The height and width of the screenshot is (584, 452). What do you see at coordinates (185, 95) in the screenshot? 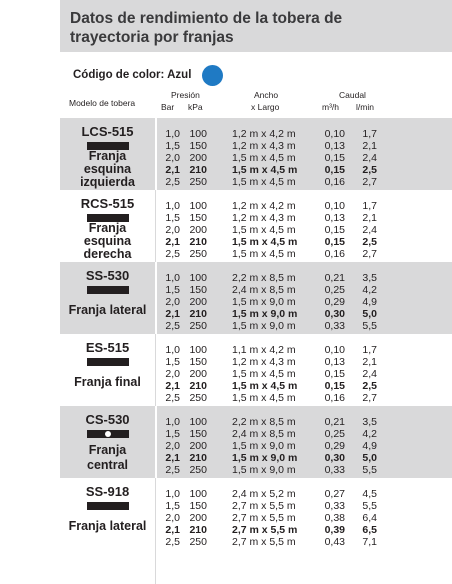
I see `header-pressure: Presión` at bounding box center [185, 95].